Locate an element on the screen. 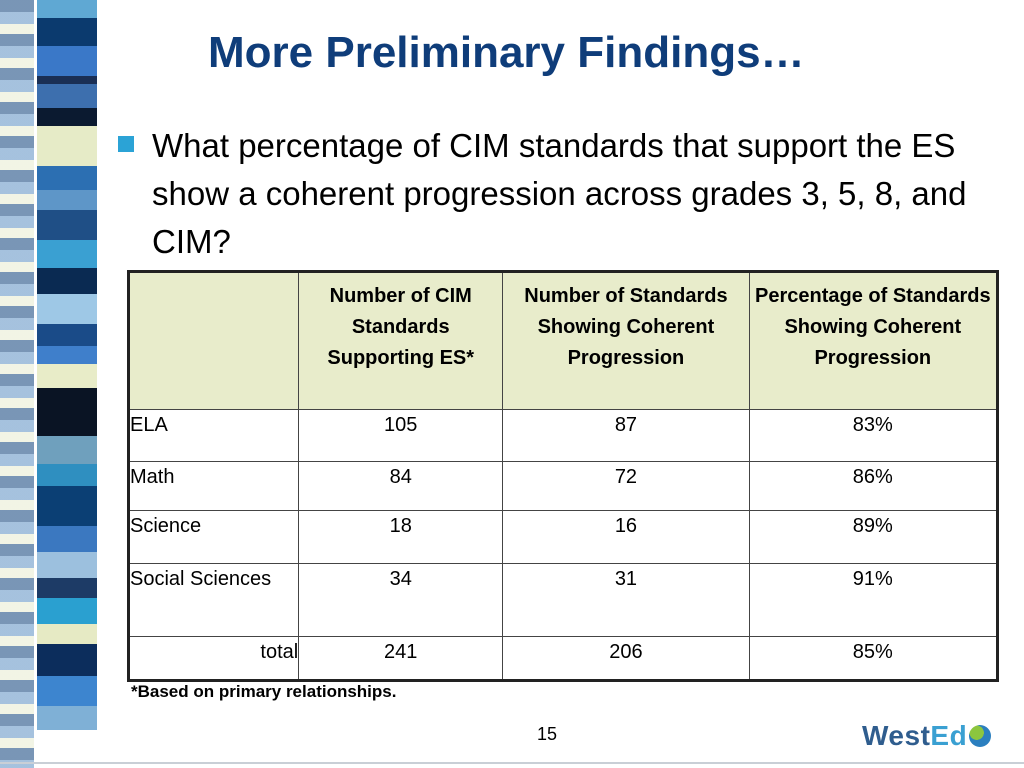 This screenshot has width=1024, height=768. table-row: ELA 105 87 83% is located at coordinates (563, 435).